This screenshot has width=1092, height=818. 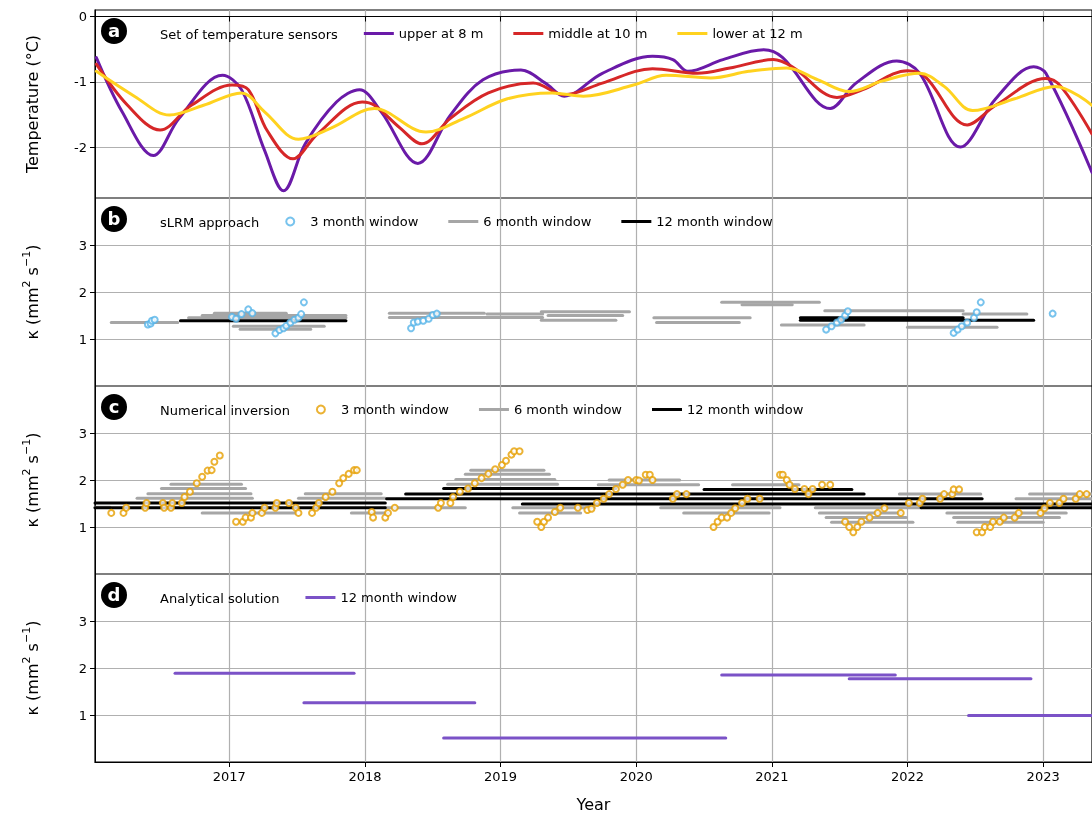 What do you see at coordinates (593, 804) in the screenshot?
I see `x-axis-title: Year` at bounding box center [593, 804].